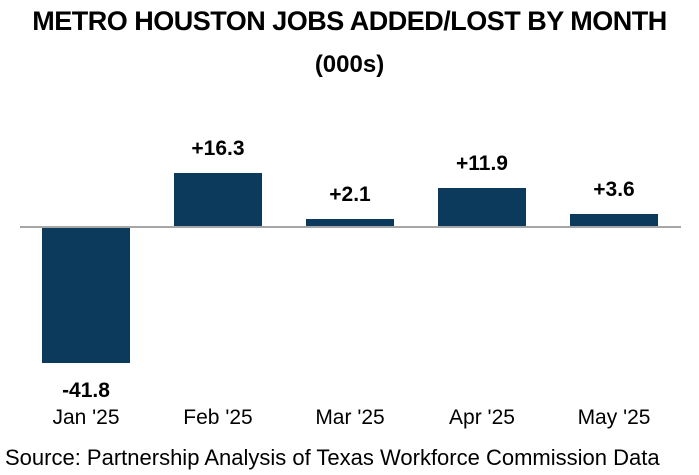 The width and height of the screenshot is (699, 475). What do you see at coordinates (86, 390) in the screenshot?
I see `bar-value-label: -41.8` at bounding box center [86, 390].